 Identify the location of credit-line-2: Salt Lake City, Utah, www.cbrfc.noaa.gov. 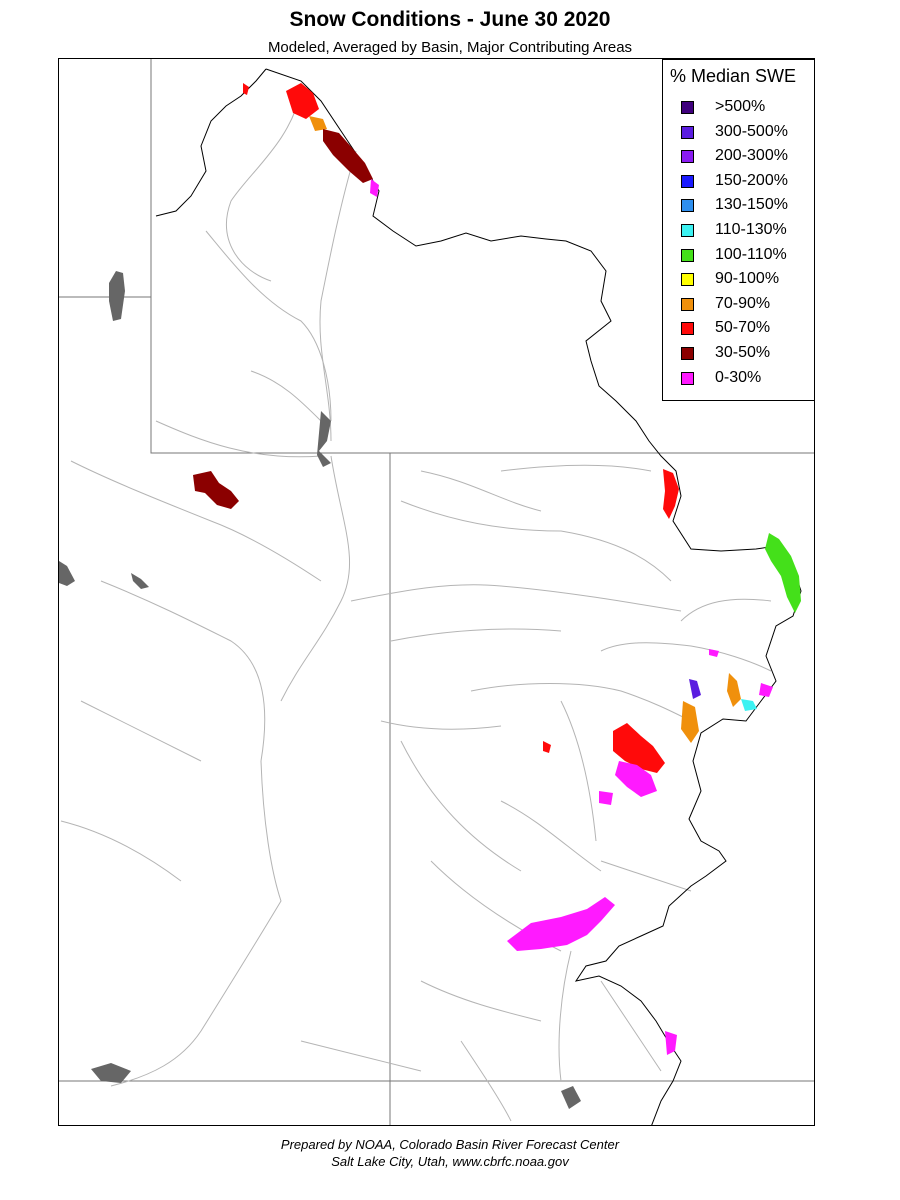
(450, 1161).